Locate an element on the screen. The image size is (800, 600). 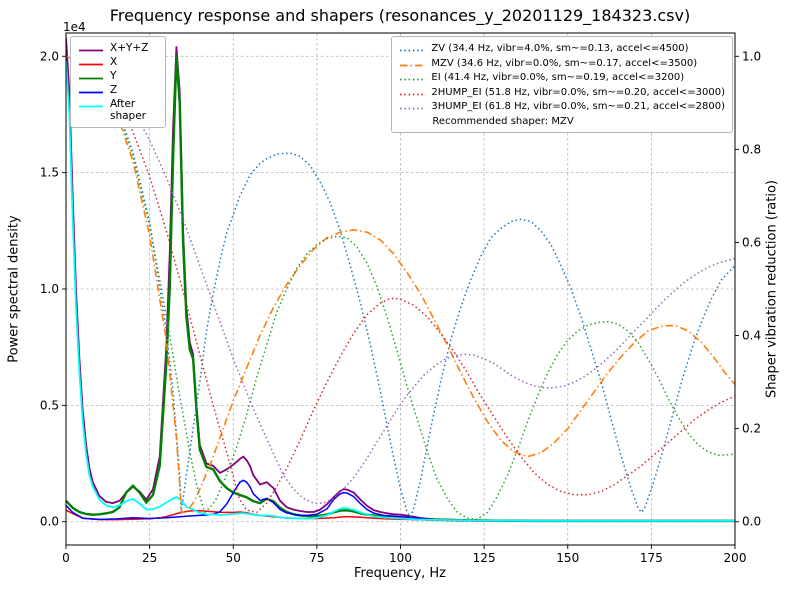
x-tick-label: 125 is located at coordinates (484, 558).